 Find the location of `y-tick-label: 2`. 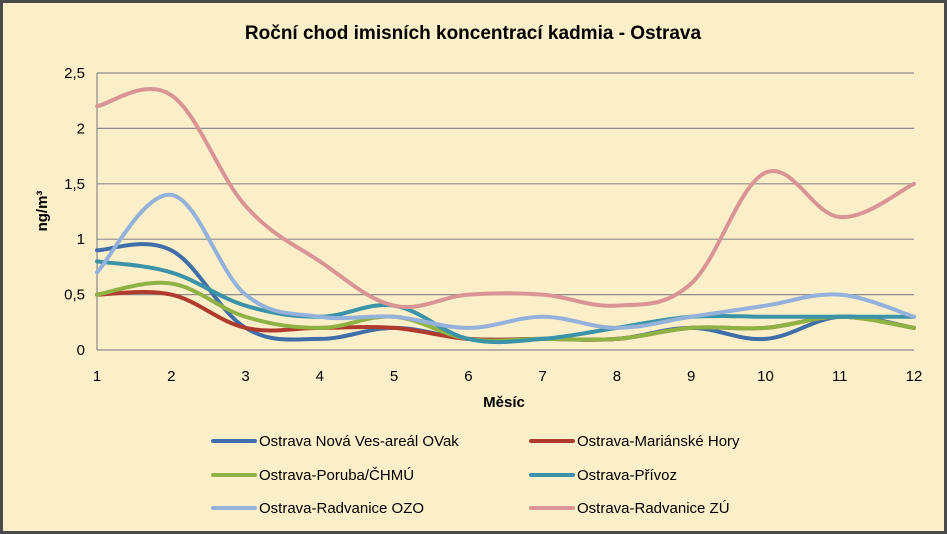

y-tick-label: 2 is located at coordinates (81, 128).